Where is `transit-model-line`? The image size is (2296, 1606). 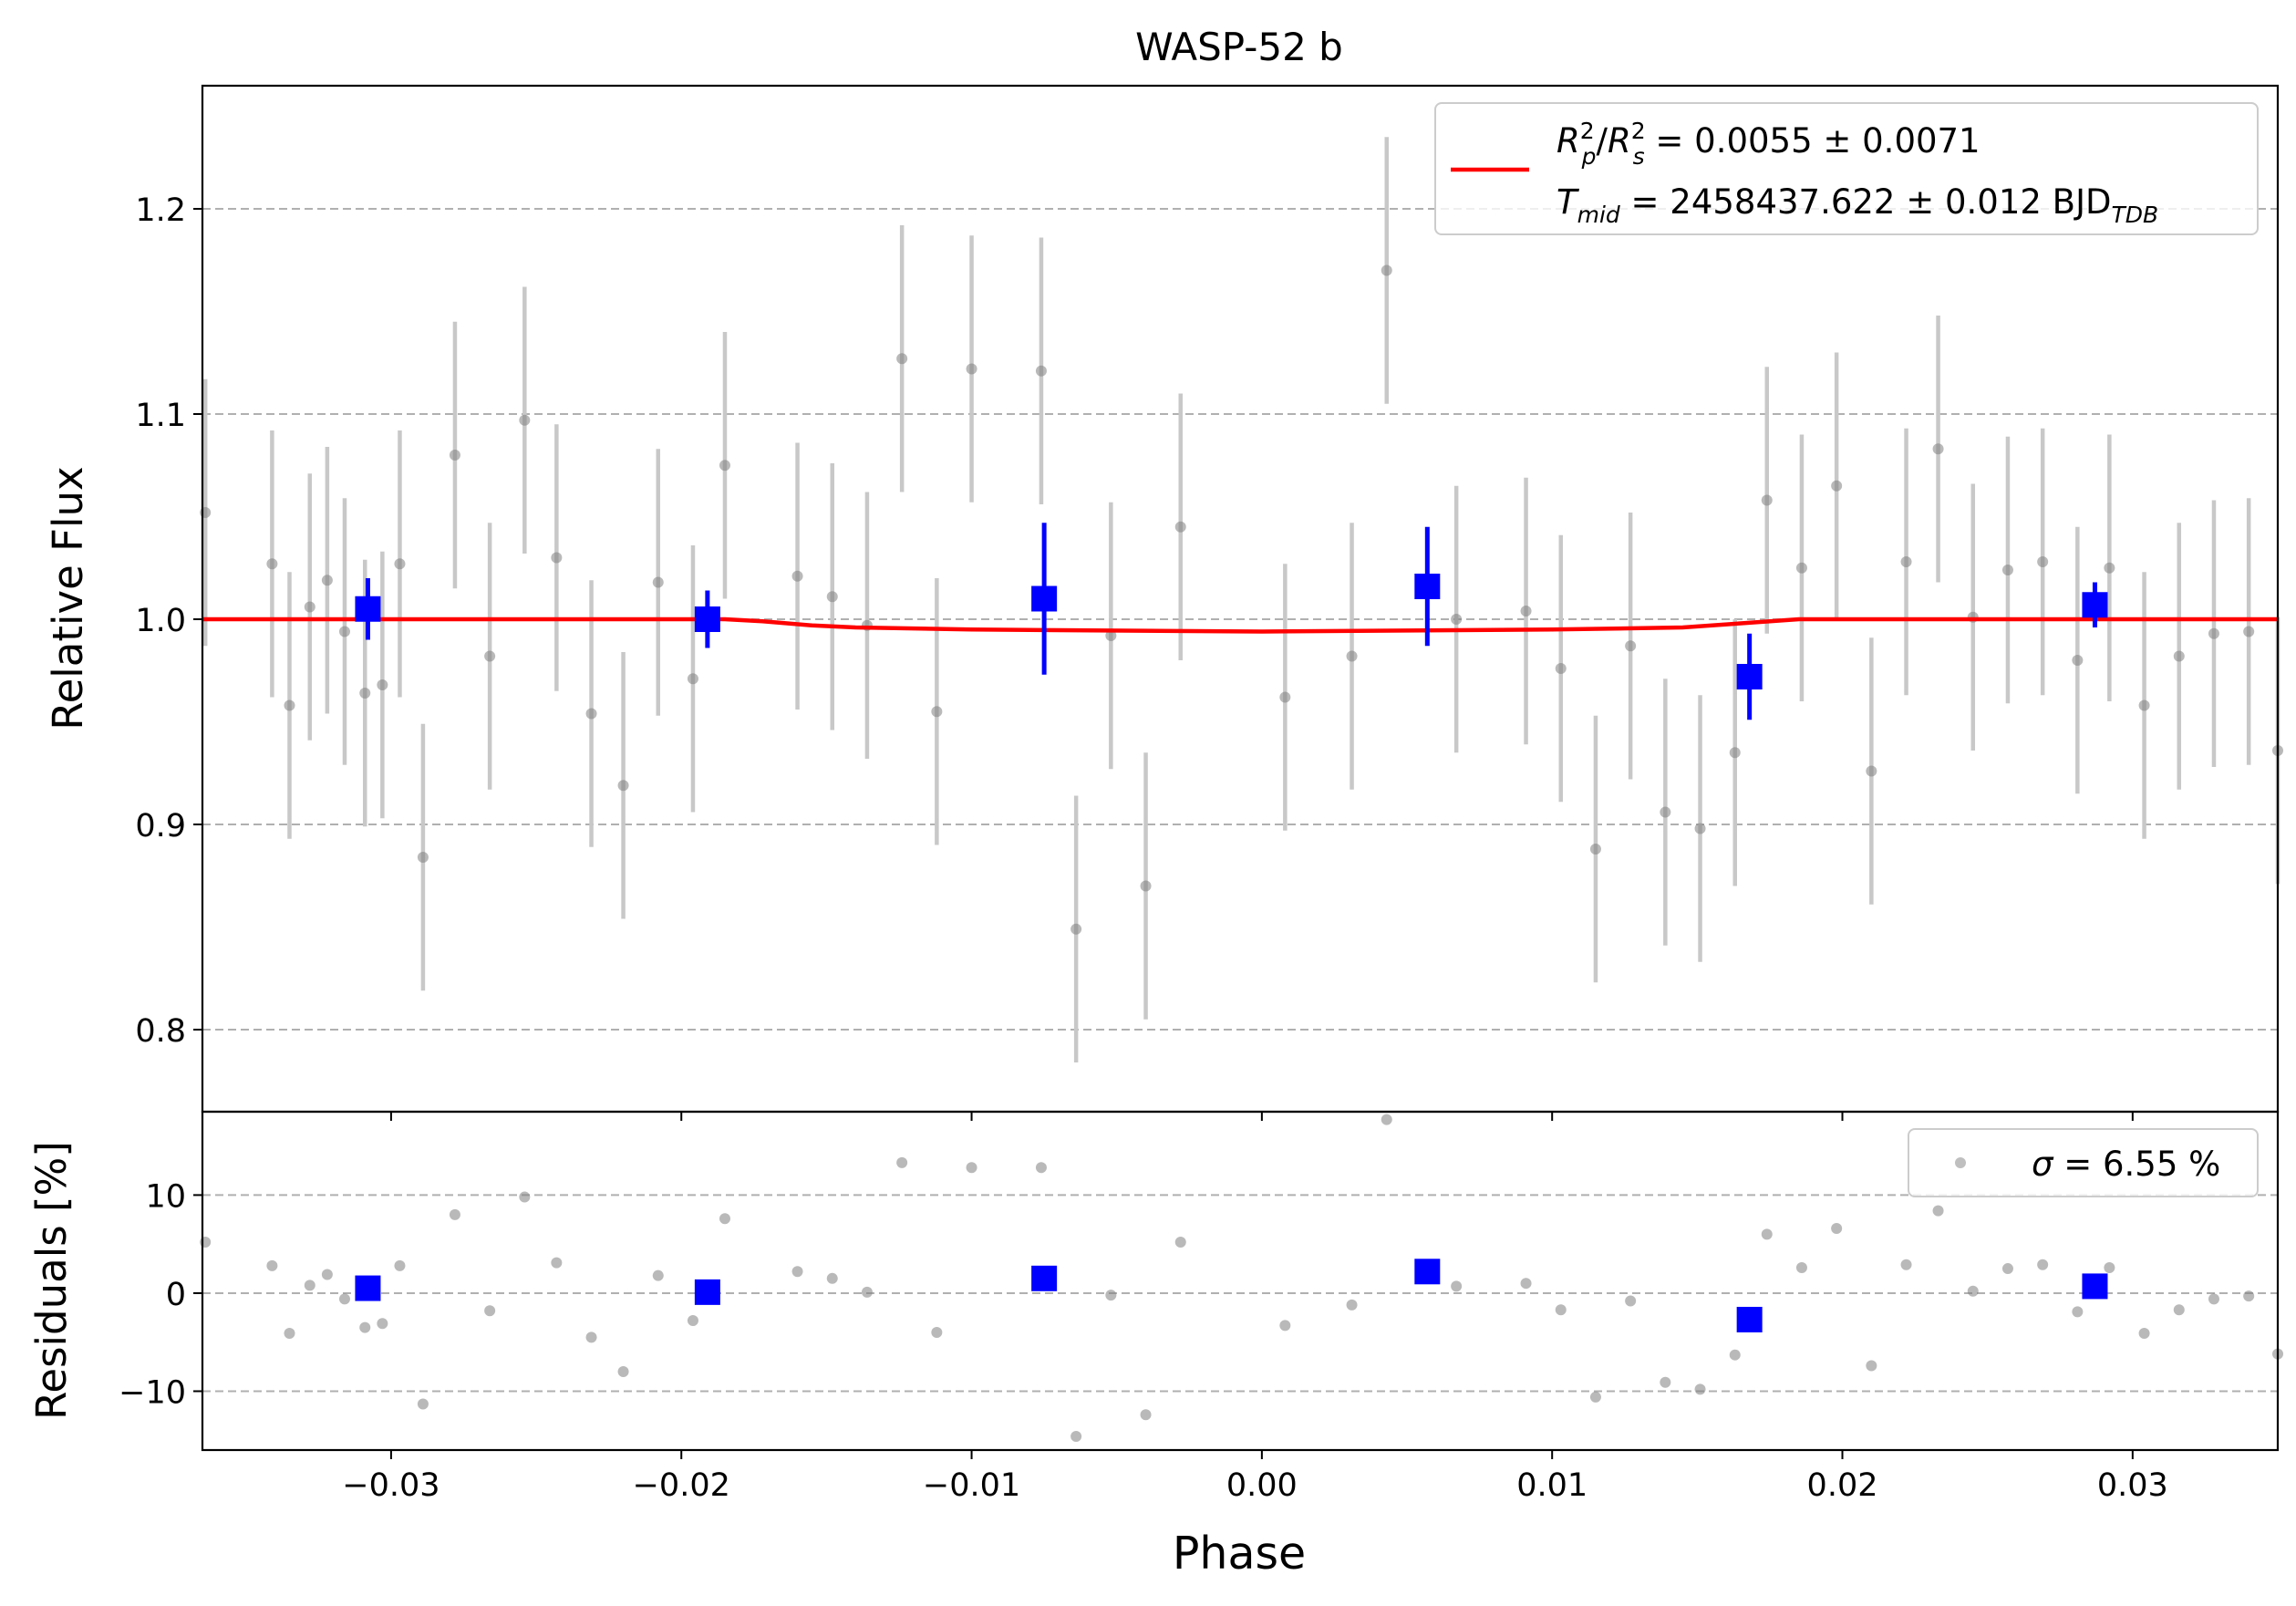 transit-model-line is located at coordinates (1240, 625).